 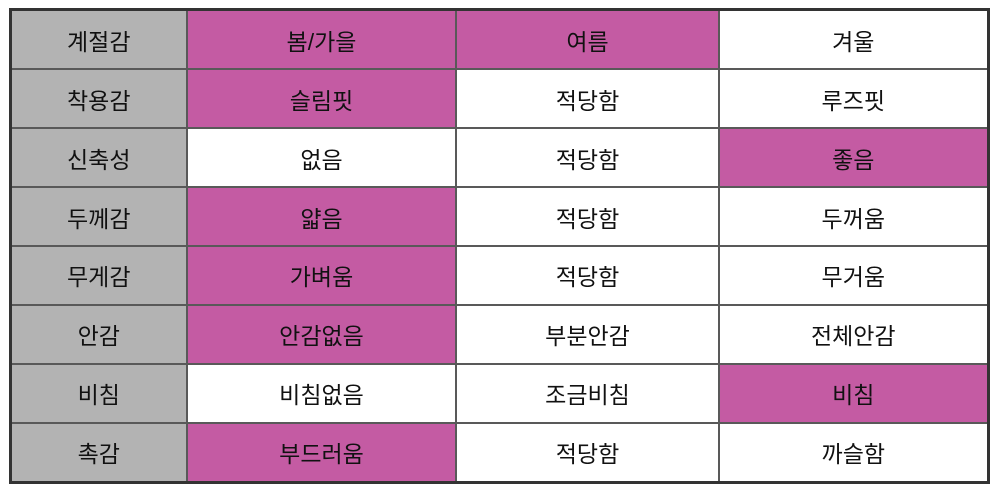 I want to click on table-row: 안감 안감없음 부분안감 전체안감, so click(x=499, y=334).